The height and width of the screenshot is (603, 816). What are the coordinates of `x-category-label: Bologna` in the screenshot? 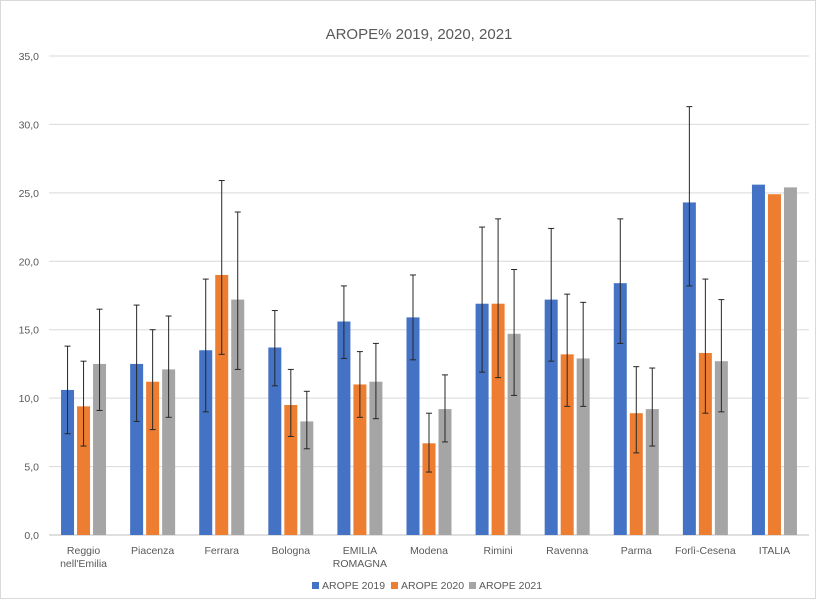 It's located at (291, 551).